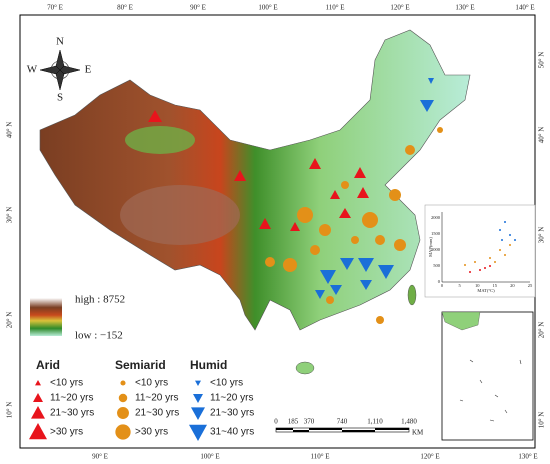 Image resolution: width=550 pixels, height=464 pixels. Describe the element at coordinates (160, 140) in the screenshot. I see `basin` at that location.